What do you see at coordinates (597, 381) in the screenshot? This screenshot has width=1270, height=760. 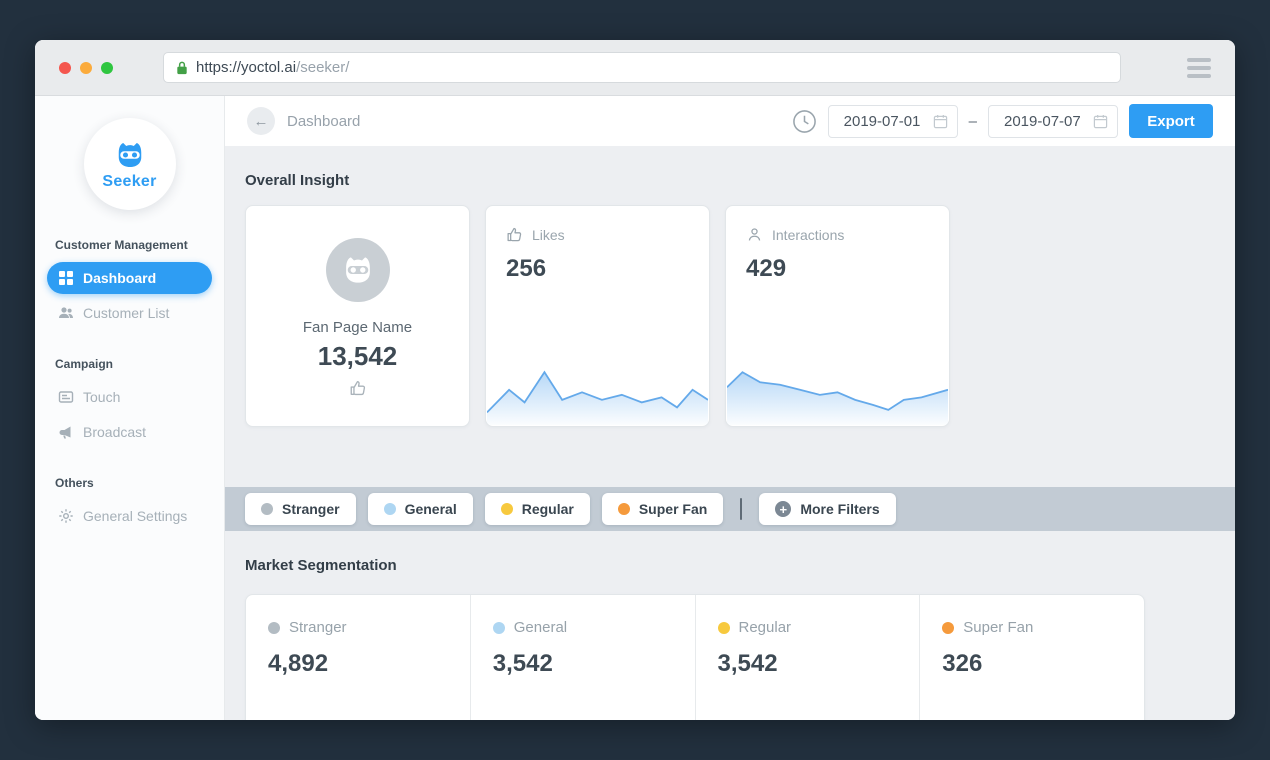 I see `likes-sparkline-chart` at bounding box center [597, 381].